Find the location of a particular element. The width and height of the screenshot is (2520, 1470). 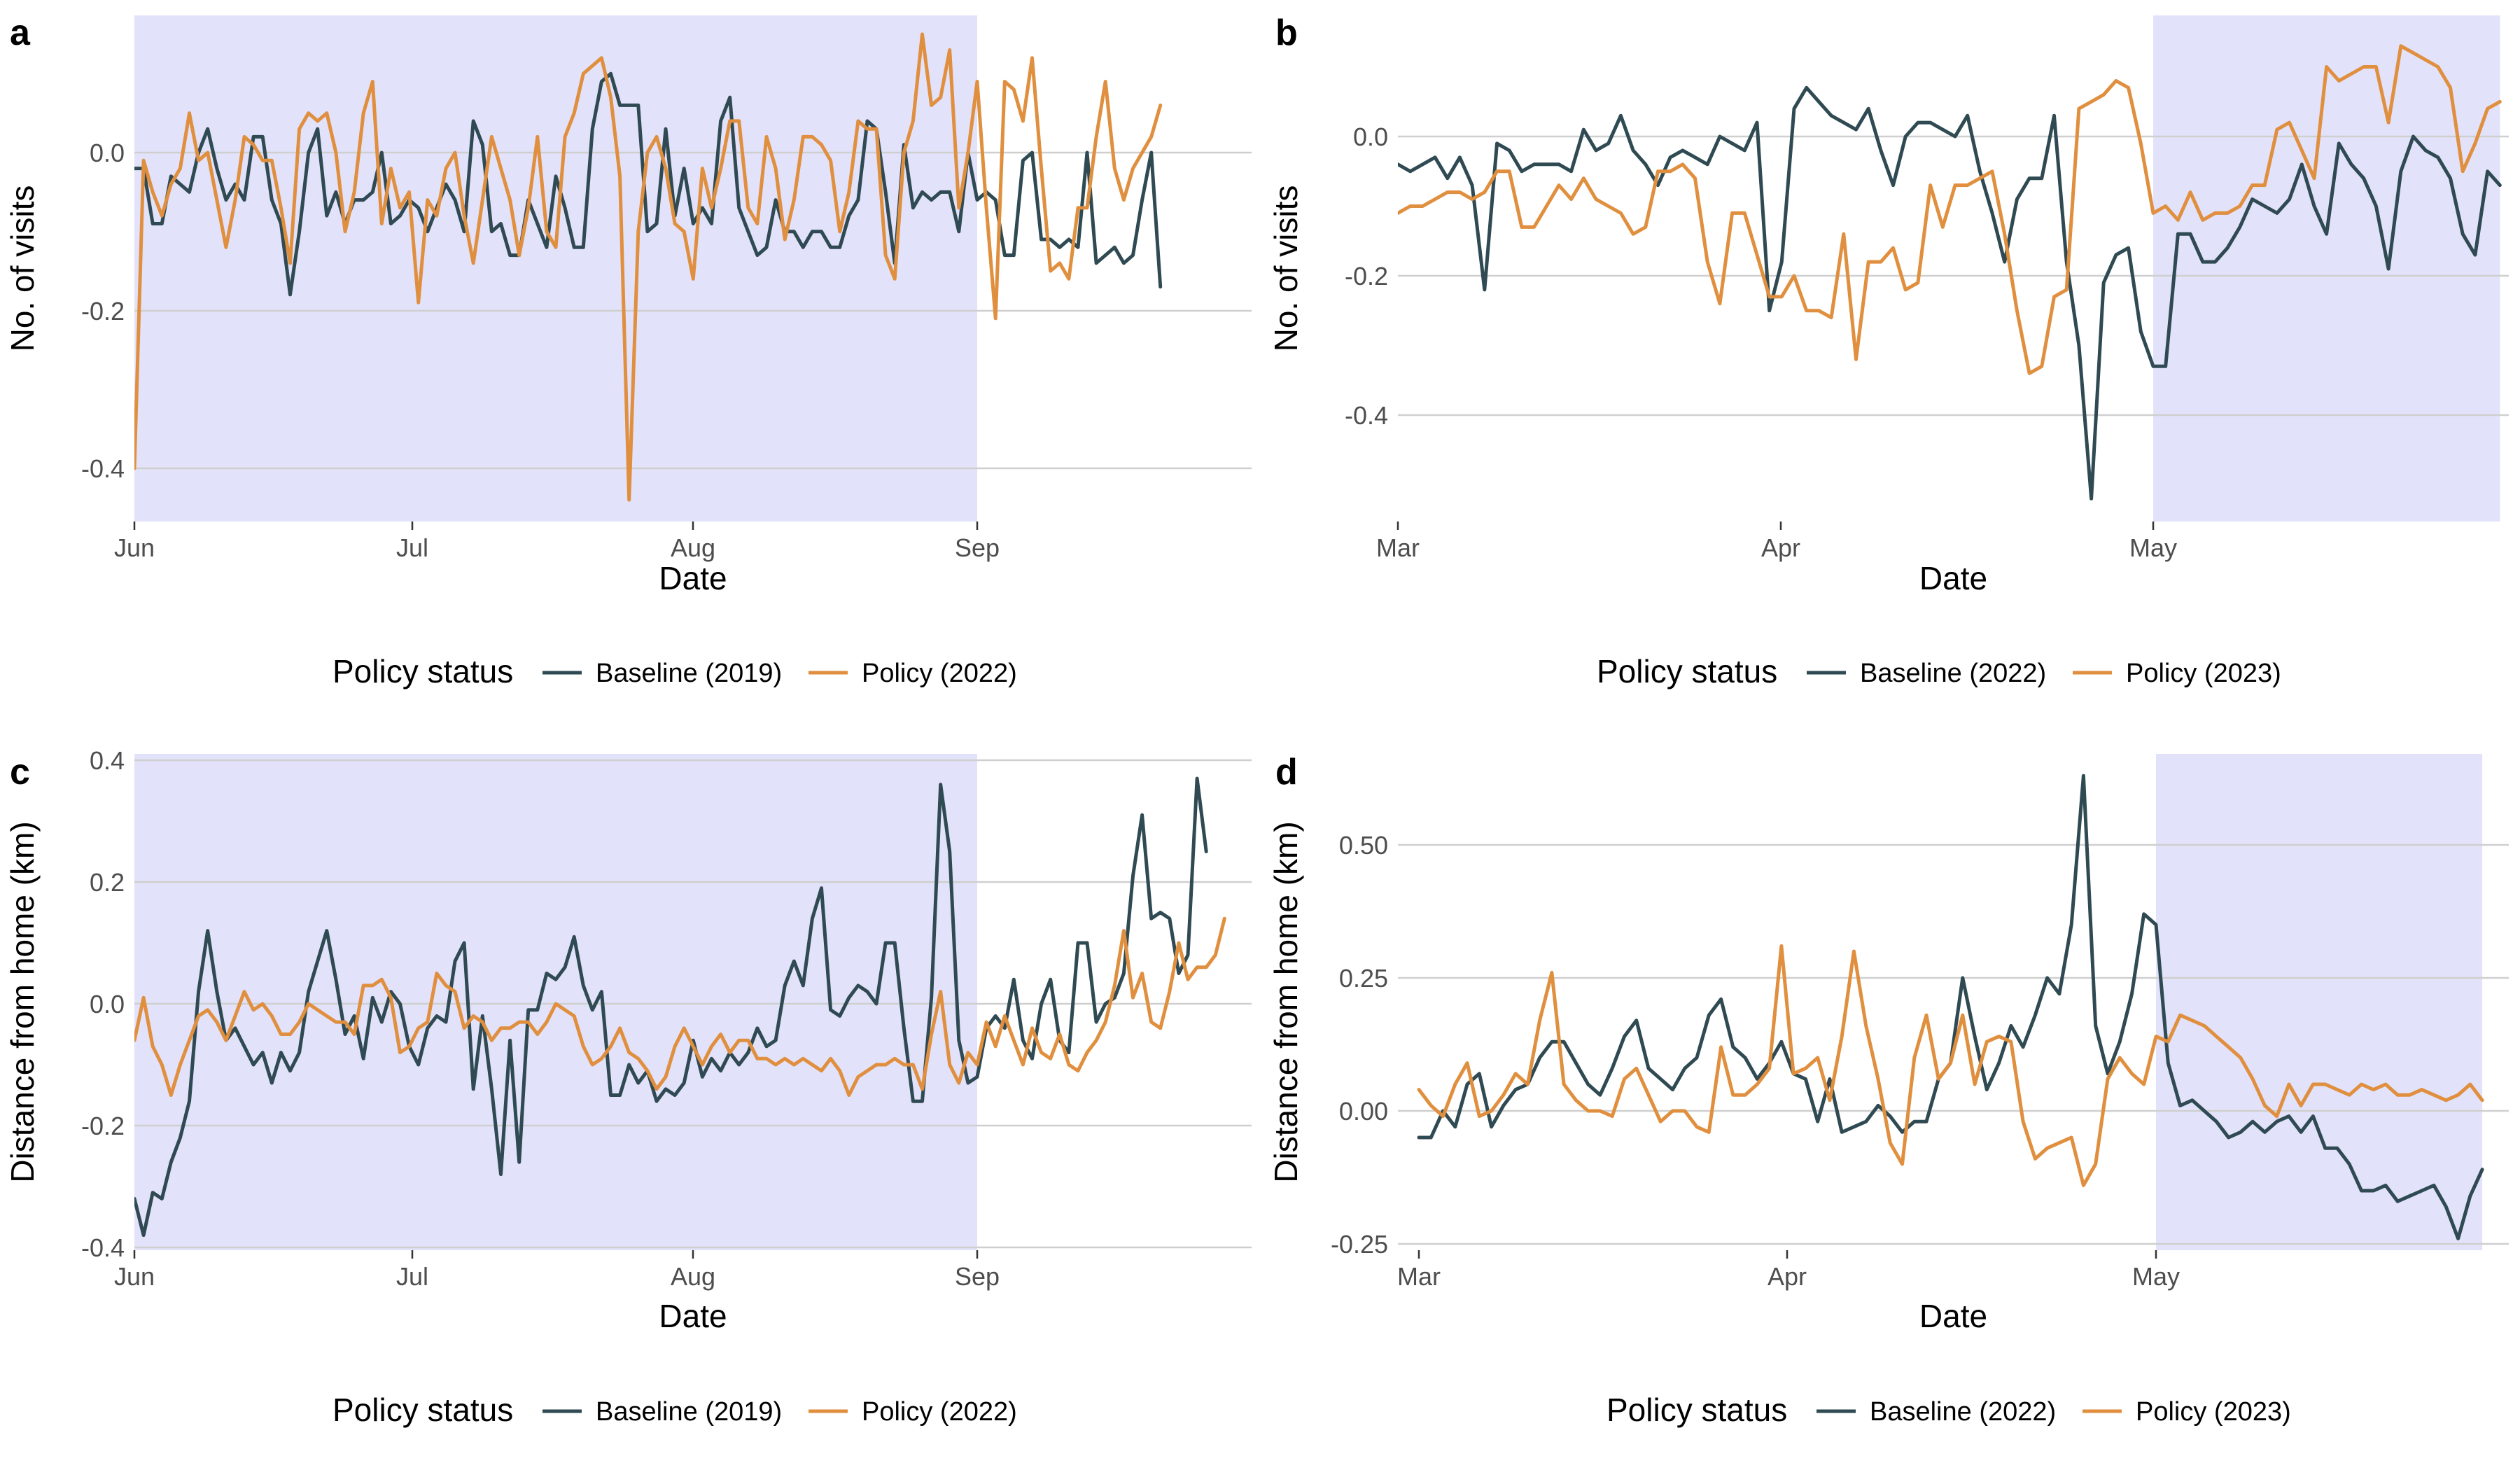

y-tick-label: 0.00 is located at coordinates (1363, 1111).